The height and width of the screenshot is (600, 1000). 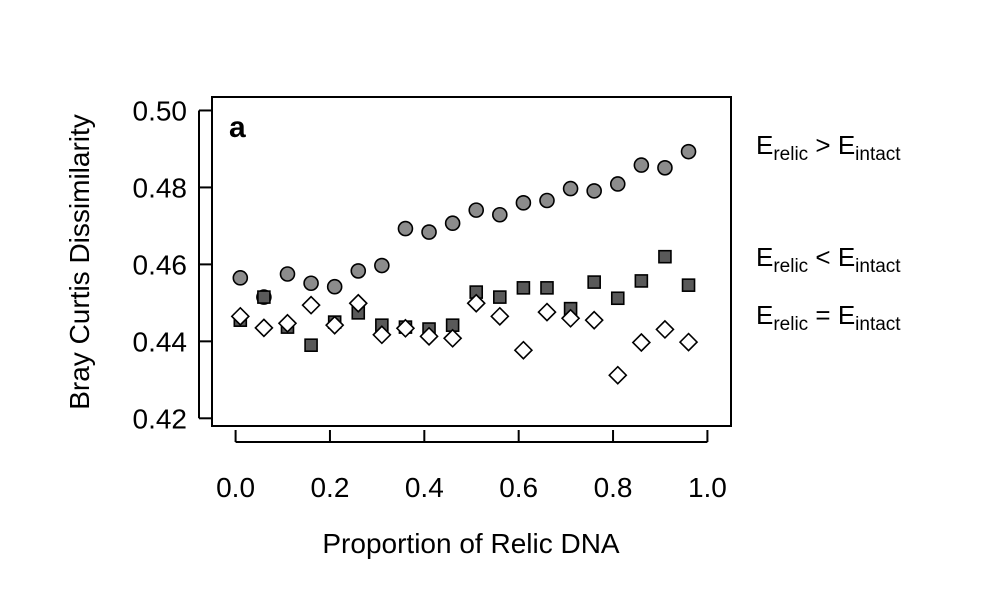 What do you see at coordinates (613, 487) in the screenshot?
I see `x-tick-label: 0.8` at bounding box center [613, 487].